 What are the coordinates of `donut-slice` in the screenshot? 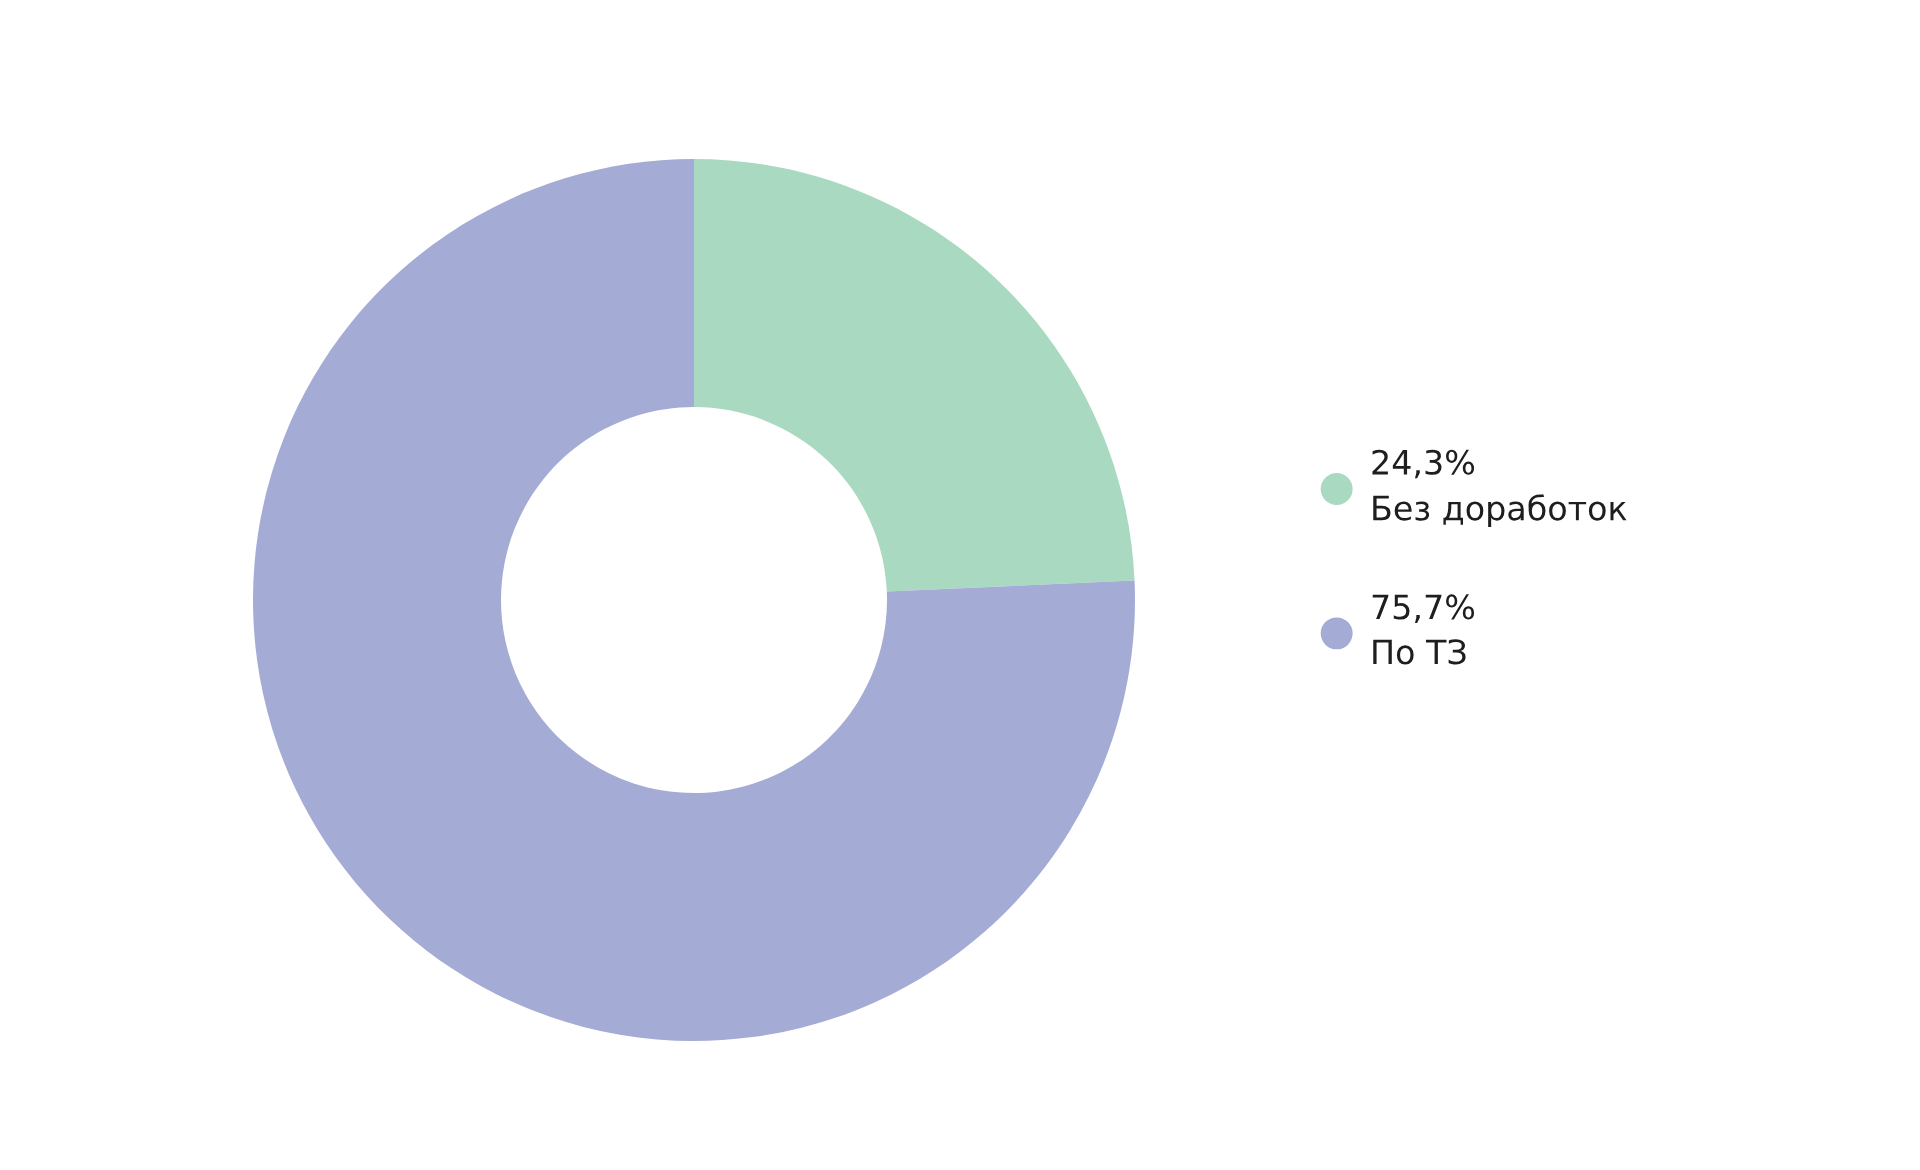 It's located at (914, 375).